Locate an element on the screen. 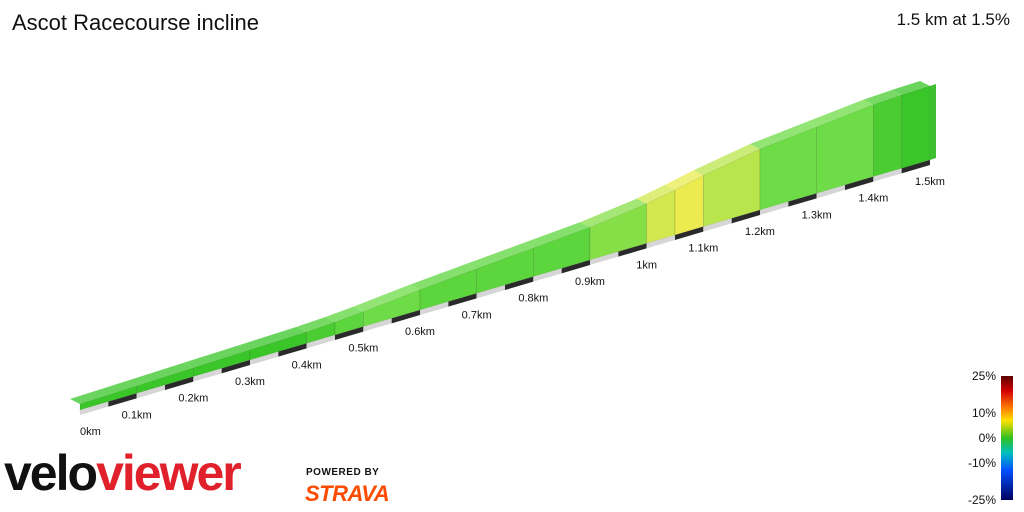 Image resolution: width=1024 pixels, height=512 pixels. gradient-scale-label: 25% is located at coordinates (984, 376).